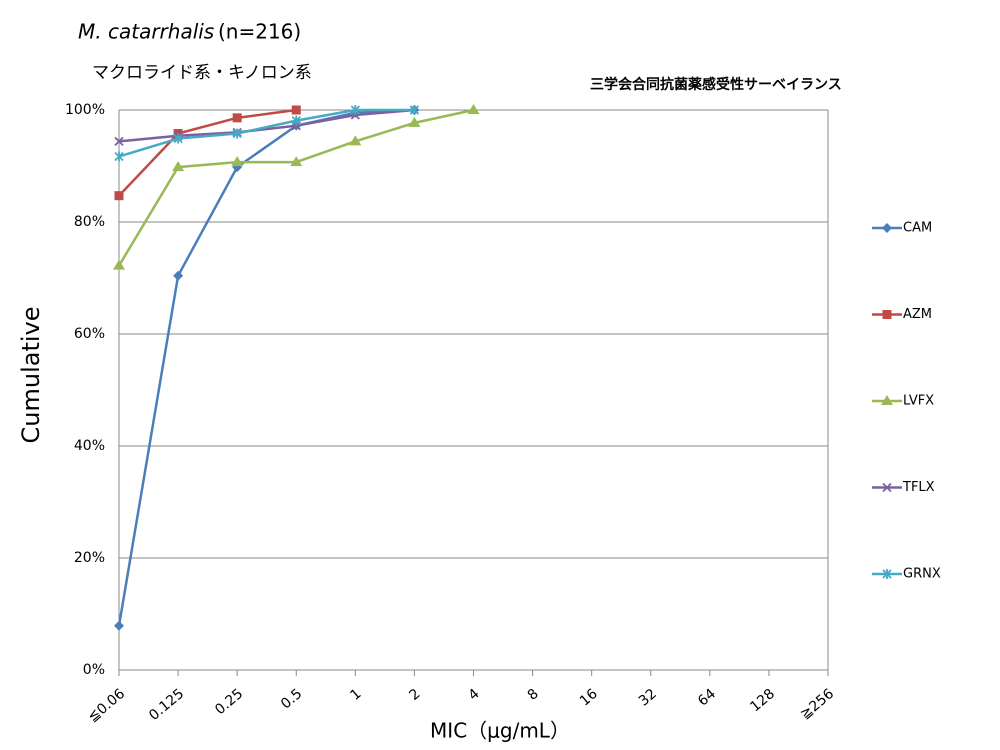 The width and height of the screenshot is (1000, 750). Describe the element at coordinates (355, 695) in the screenshot. I see `x-tick-label: 1` at that location.